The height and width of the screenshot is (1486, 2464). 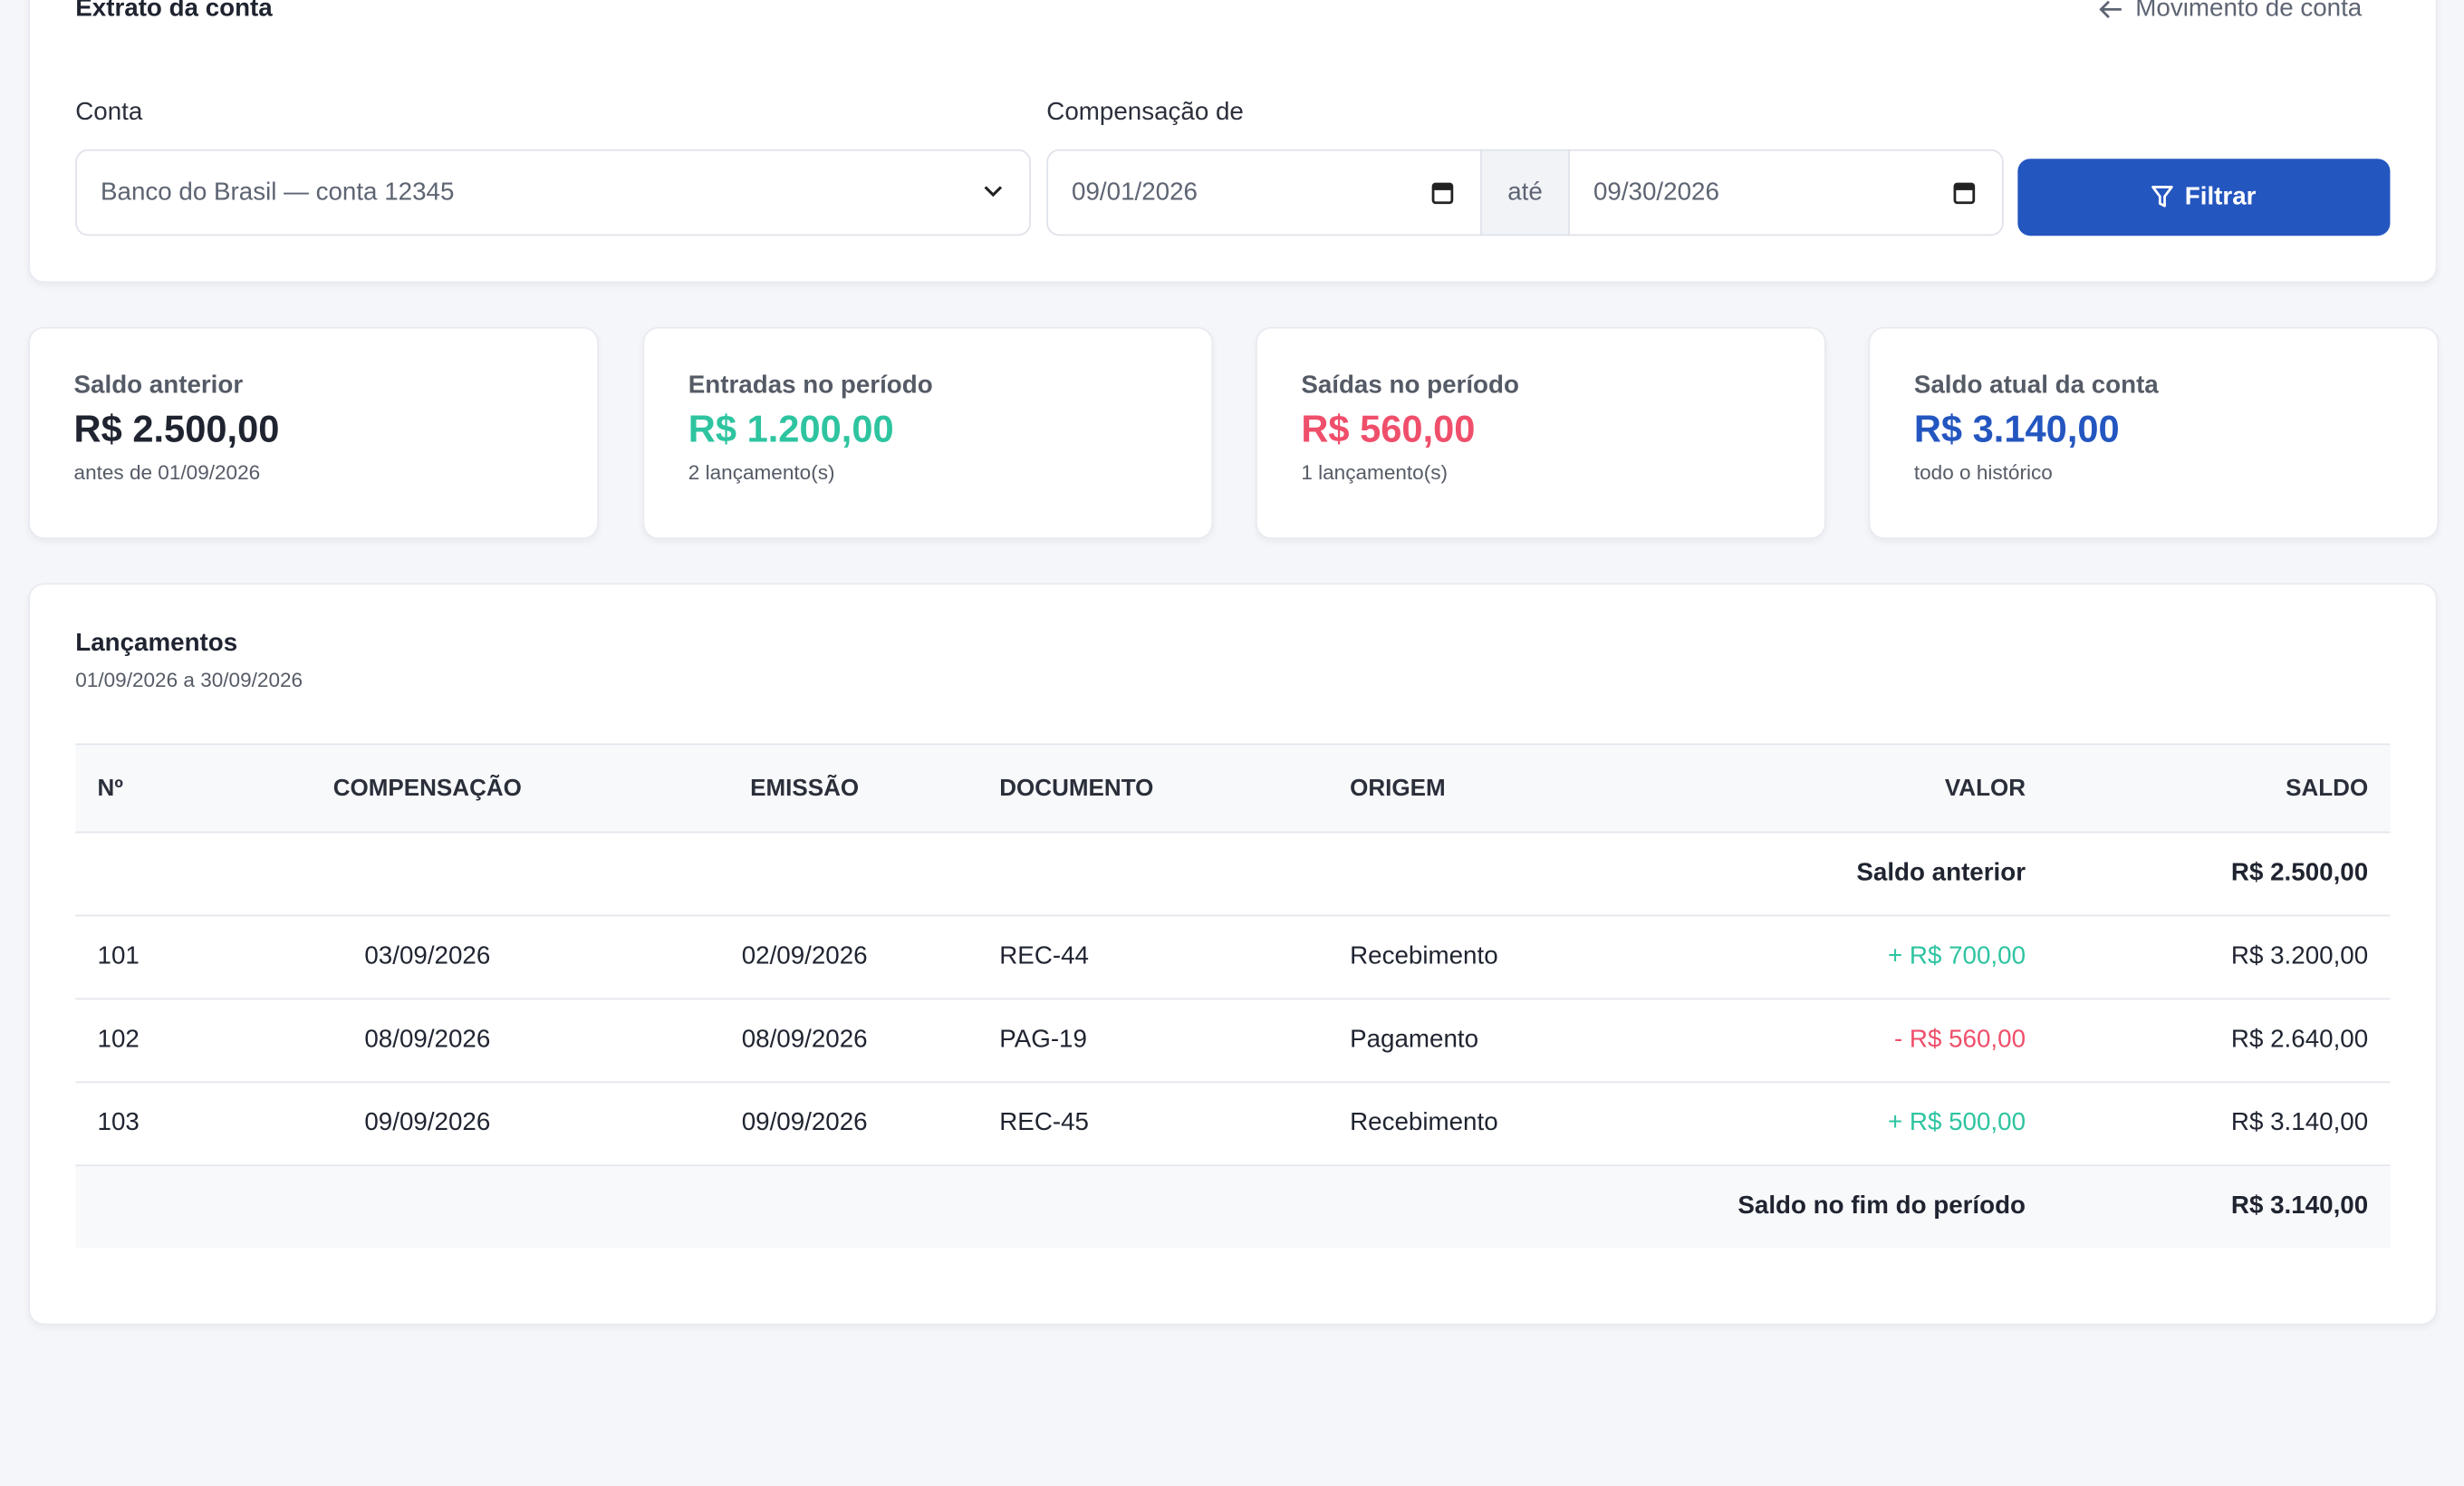 What do you see at coordinates (1983, 473) in the screenshot?
I see `card-note: todo o histórico` at bounding box center [1983, 473].